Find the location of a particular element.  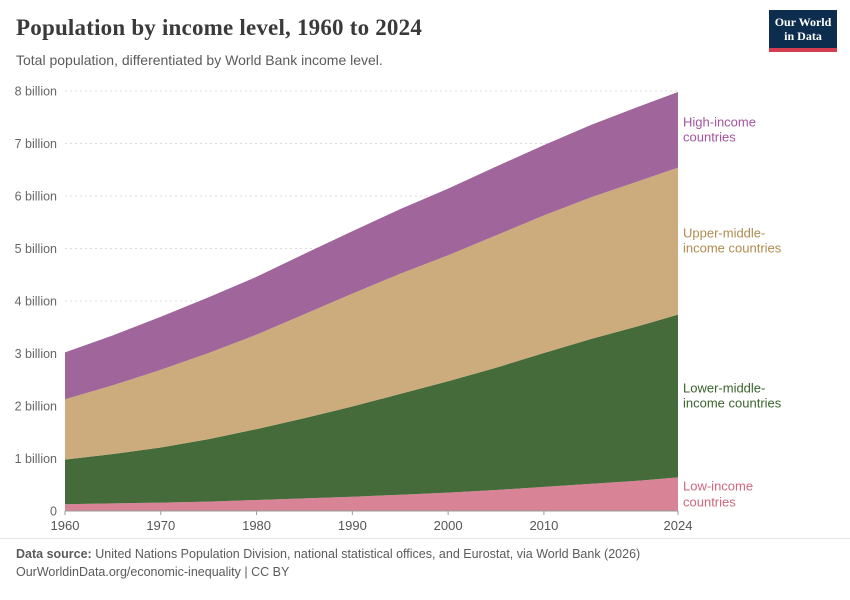

svg-text: 1 billion is located at coordinates (36, 459).